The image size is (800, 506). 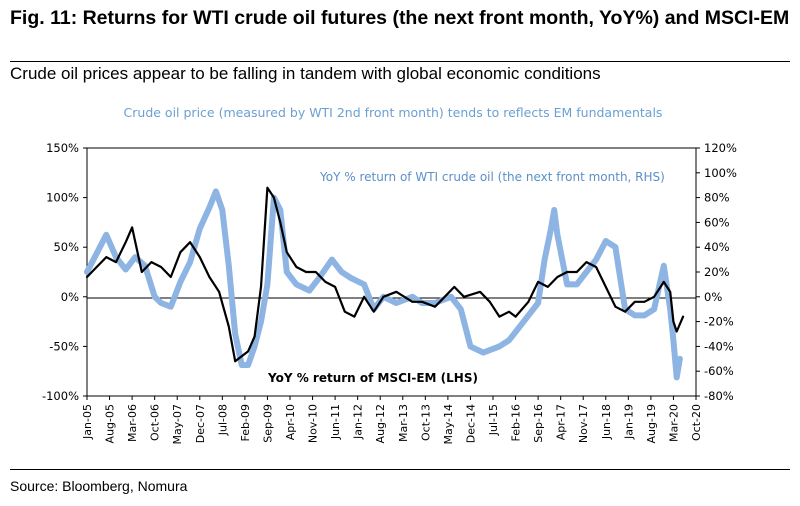 I want to click on x-tick-label: Apr-10, so click(x=290, y=422).